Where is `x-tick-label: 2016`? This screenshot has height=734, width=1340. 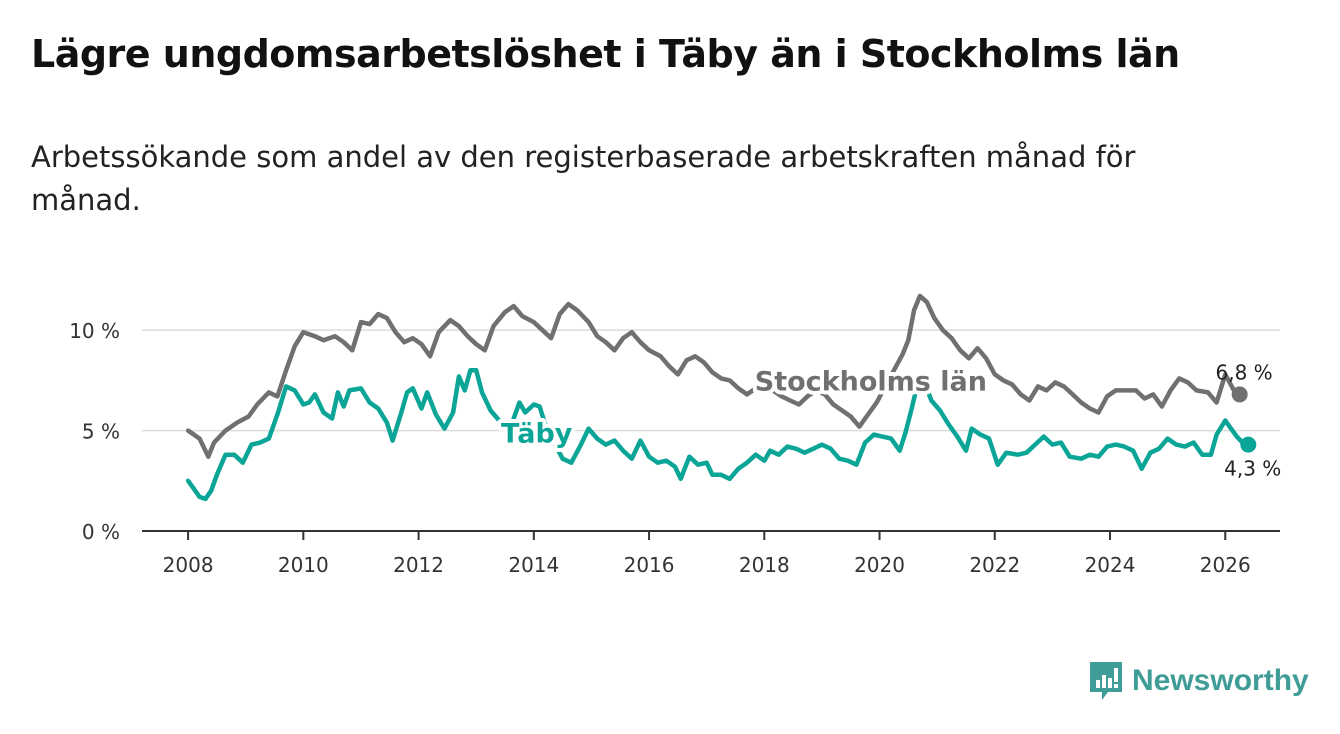
x-tick-label: 2016 is located at coordinates (649, 565).